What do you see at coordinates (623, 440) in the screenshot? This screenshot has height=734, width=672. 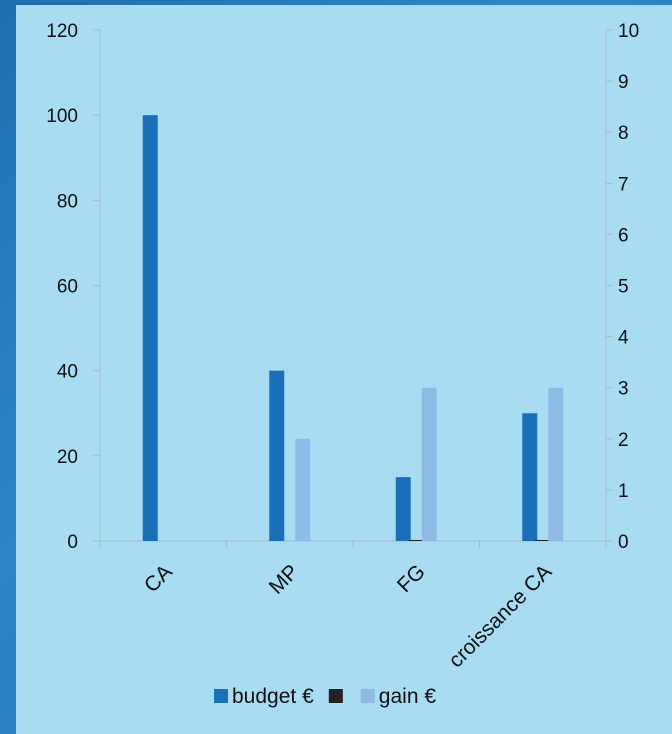 I see `right-tick-label: 2` at bounding box center [623, 440].